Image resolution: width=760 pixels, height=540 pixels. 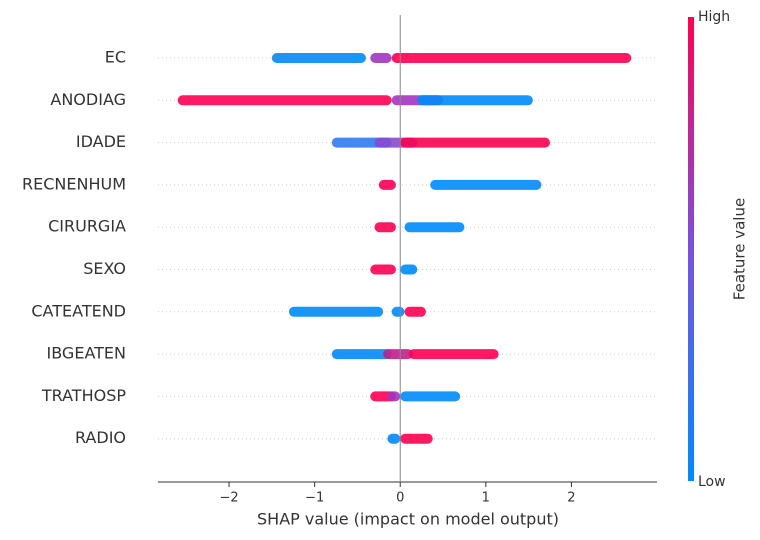 What do you see at coordinates (228, 498) in the screenshot?
I see `x-tick-label: −2` at bounding box center [228, 498].